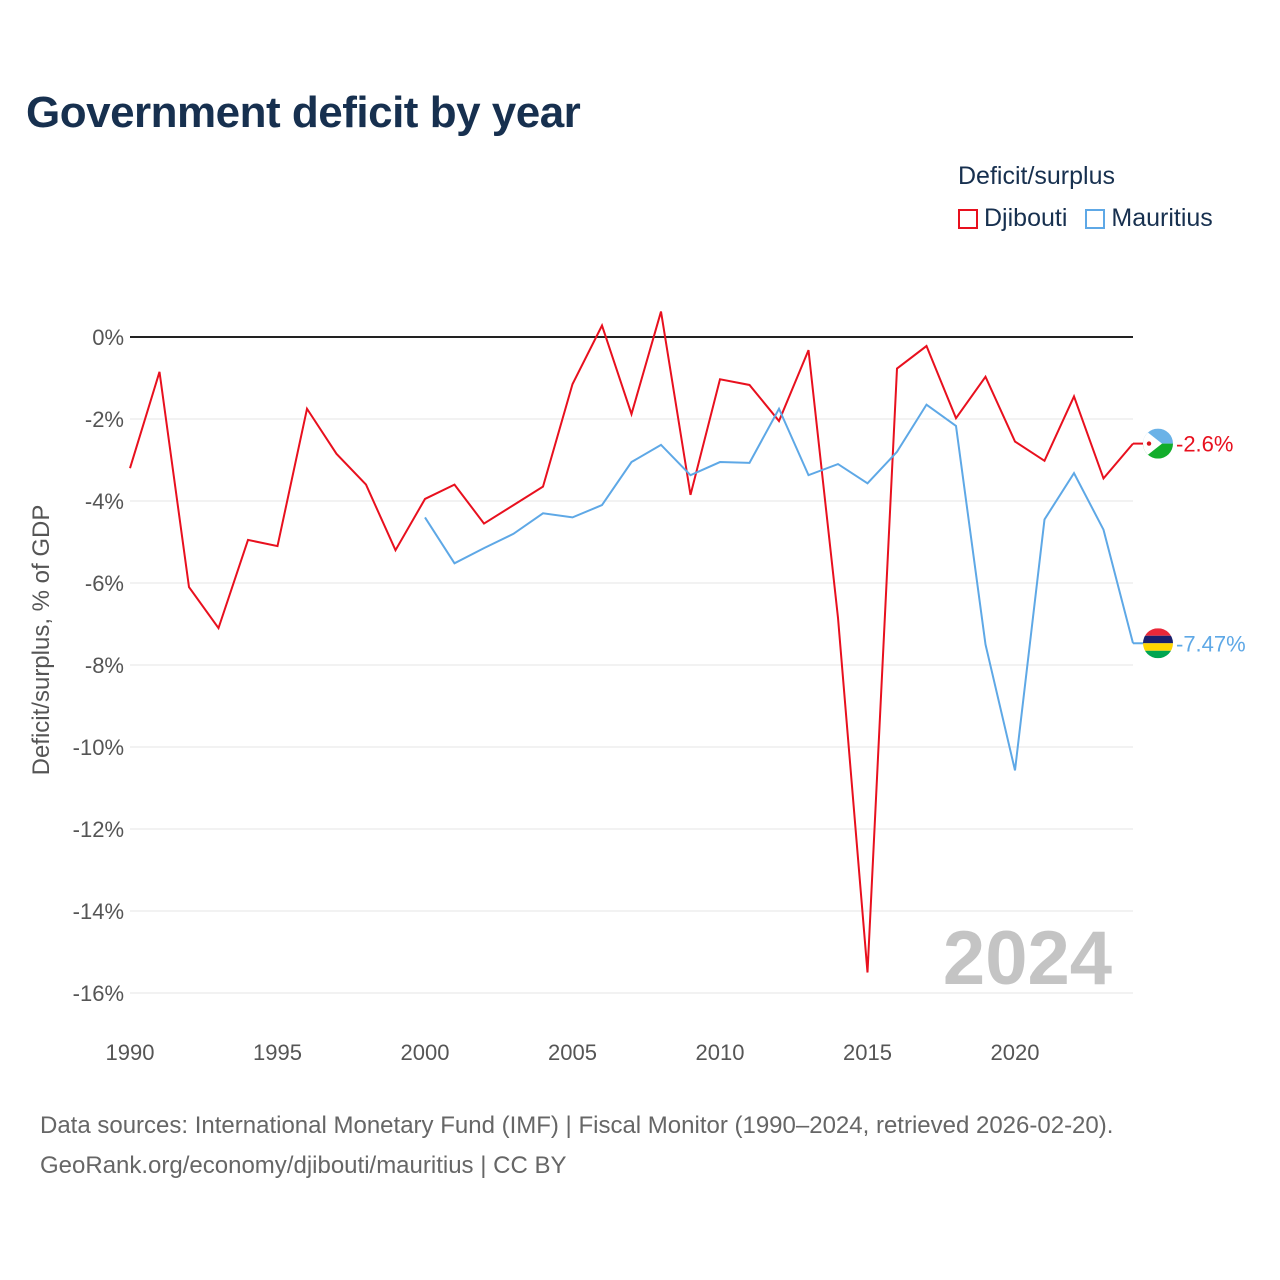 This screenshot has width=1280, height=1280. What do you see at coordinates (104, 419) in the screenshot?
I see `y-tick-label: -2%` at bounding box center [104, 419].